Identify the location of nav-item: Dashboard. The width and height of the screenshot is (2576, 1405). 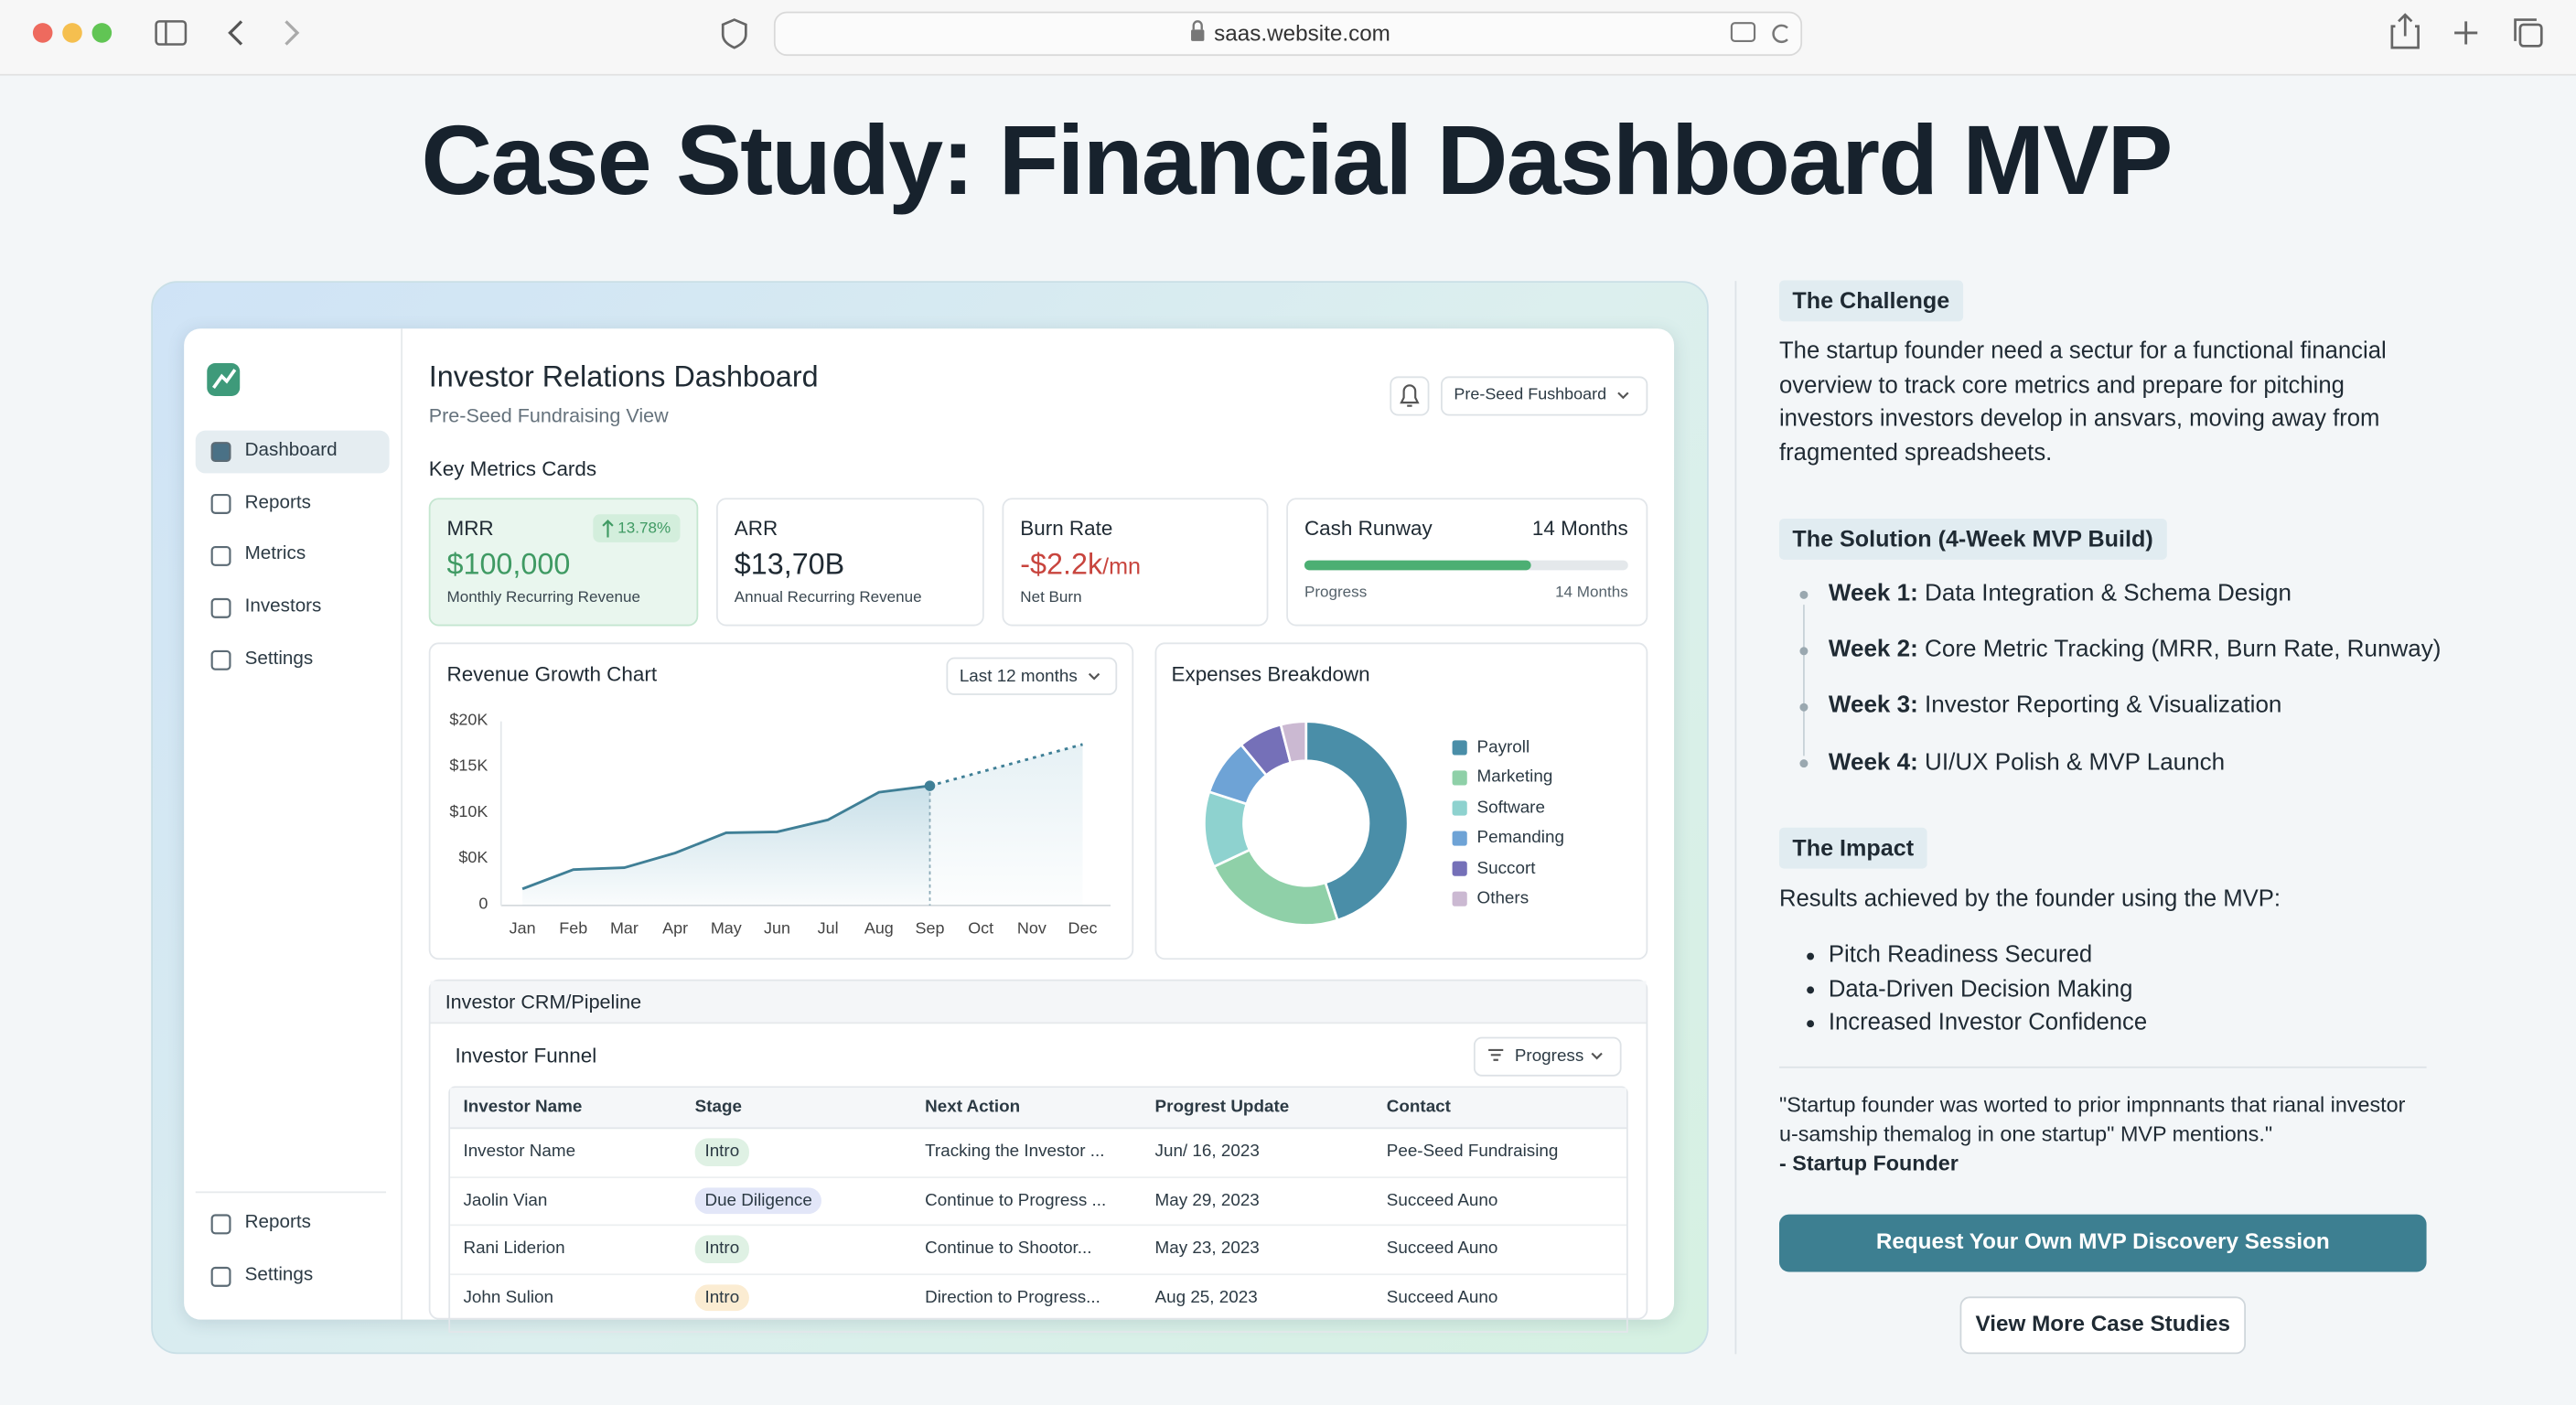
(291, 450).